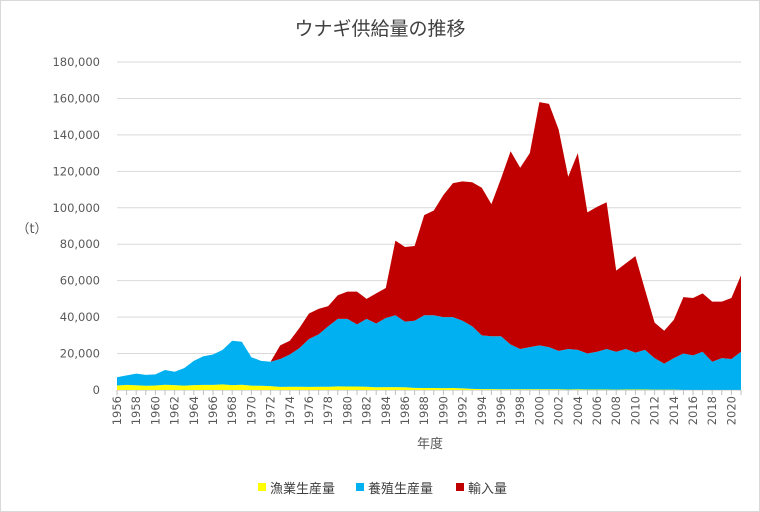 The width and height of the screenshot is (760, 512). What do you see at coordinates (616, 410) in the screenshot?
I see `x-tick-label: 2008` at bounding box center [616, 410].